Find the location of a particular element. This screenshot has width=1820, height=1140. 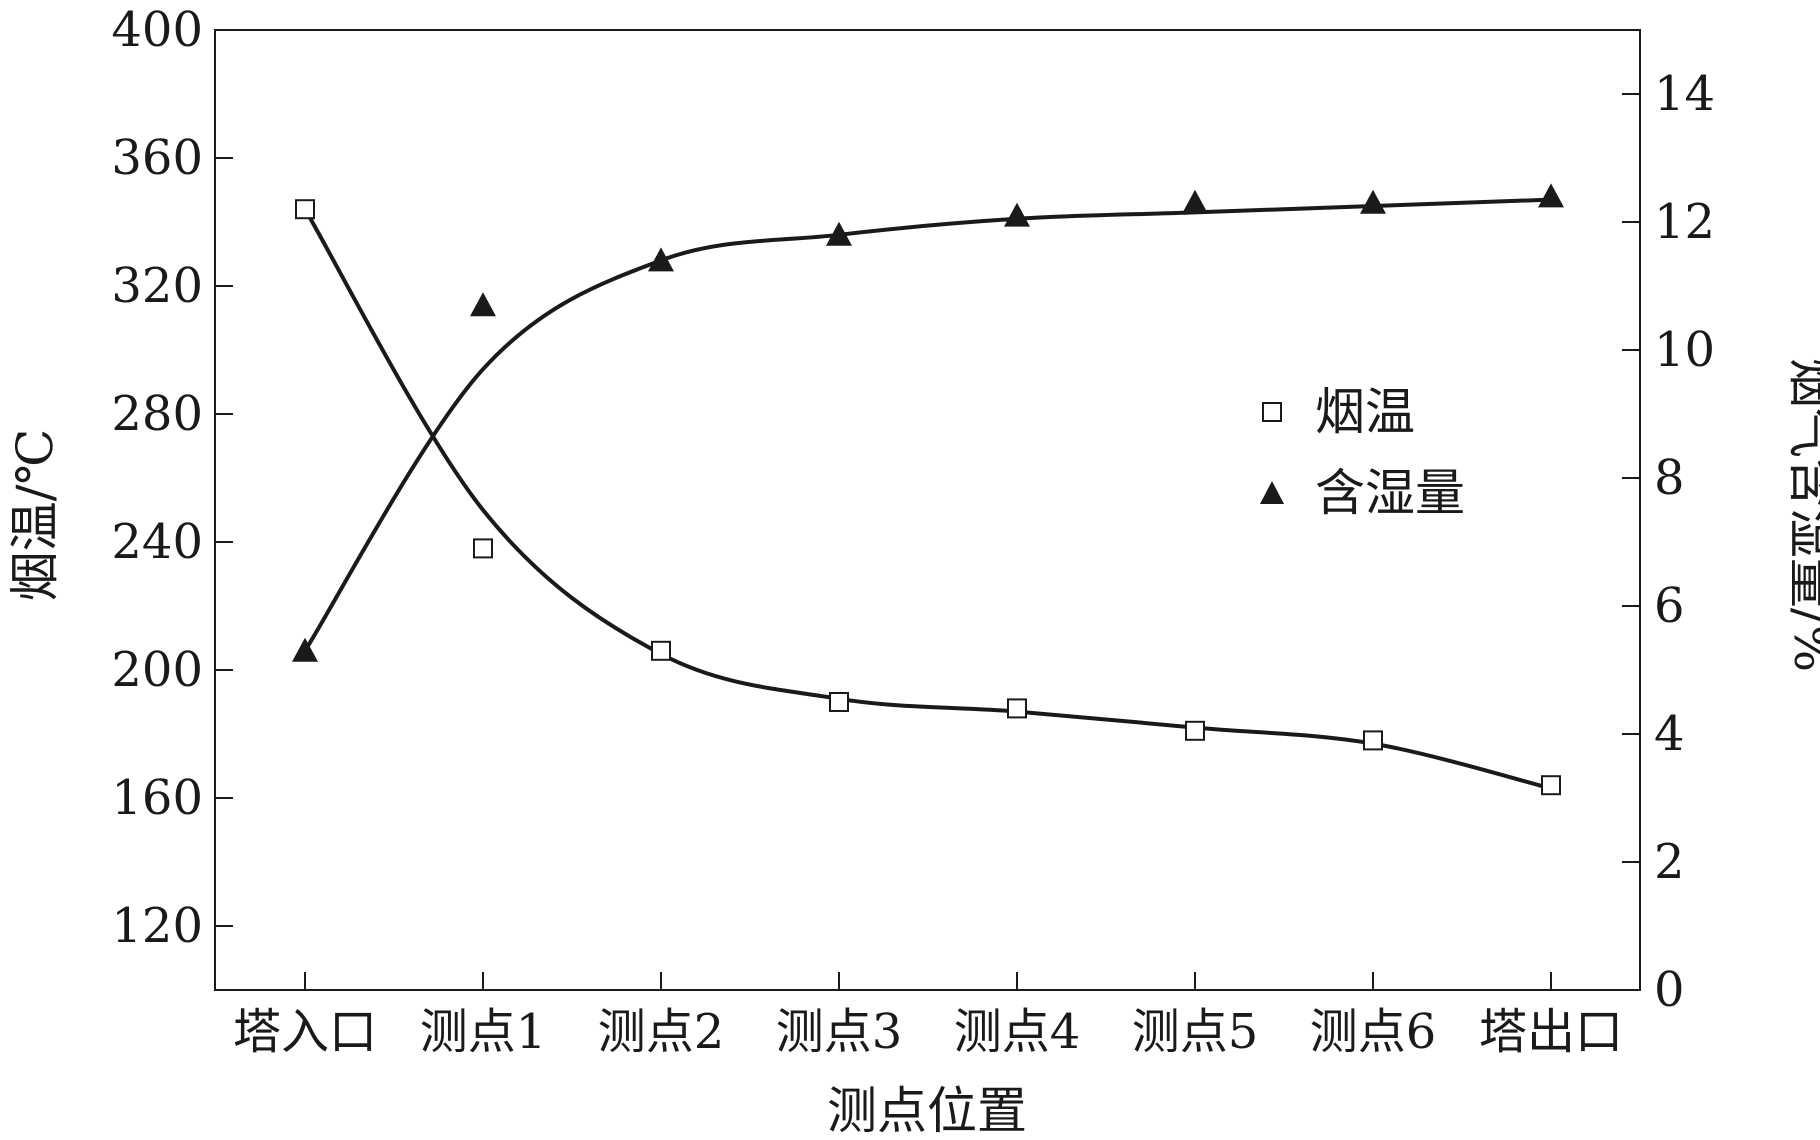

legend-label-moisture-content: 含湿量 is located at coordinates (1390, 493).